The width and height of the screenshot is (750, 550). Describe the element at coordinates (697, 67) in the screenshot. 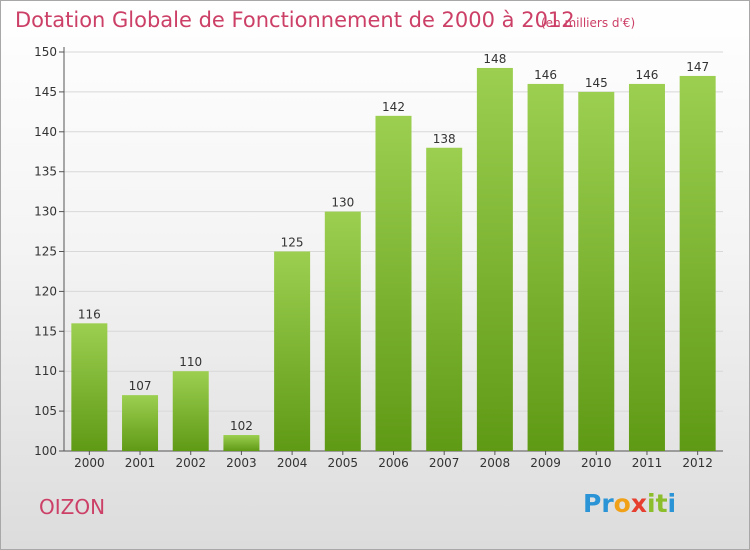

I see `data-label: 147` at that location.